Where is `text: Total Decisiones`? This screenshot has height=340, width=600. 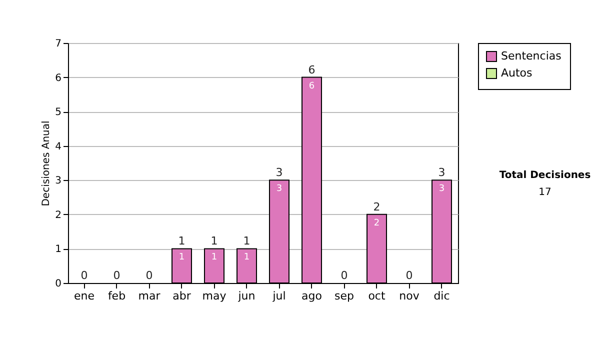 text: Total Decisiones is located at coordinates (545, 175).